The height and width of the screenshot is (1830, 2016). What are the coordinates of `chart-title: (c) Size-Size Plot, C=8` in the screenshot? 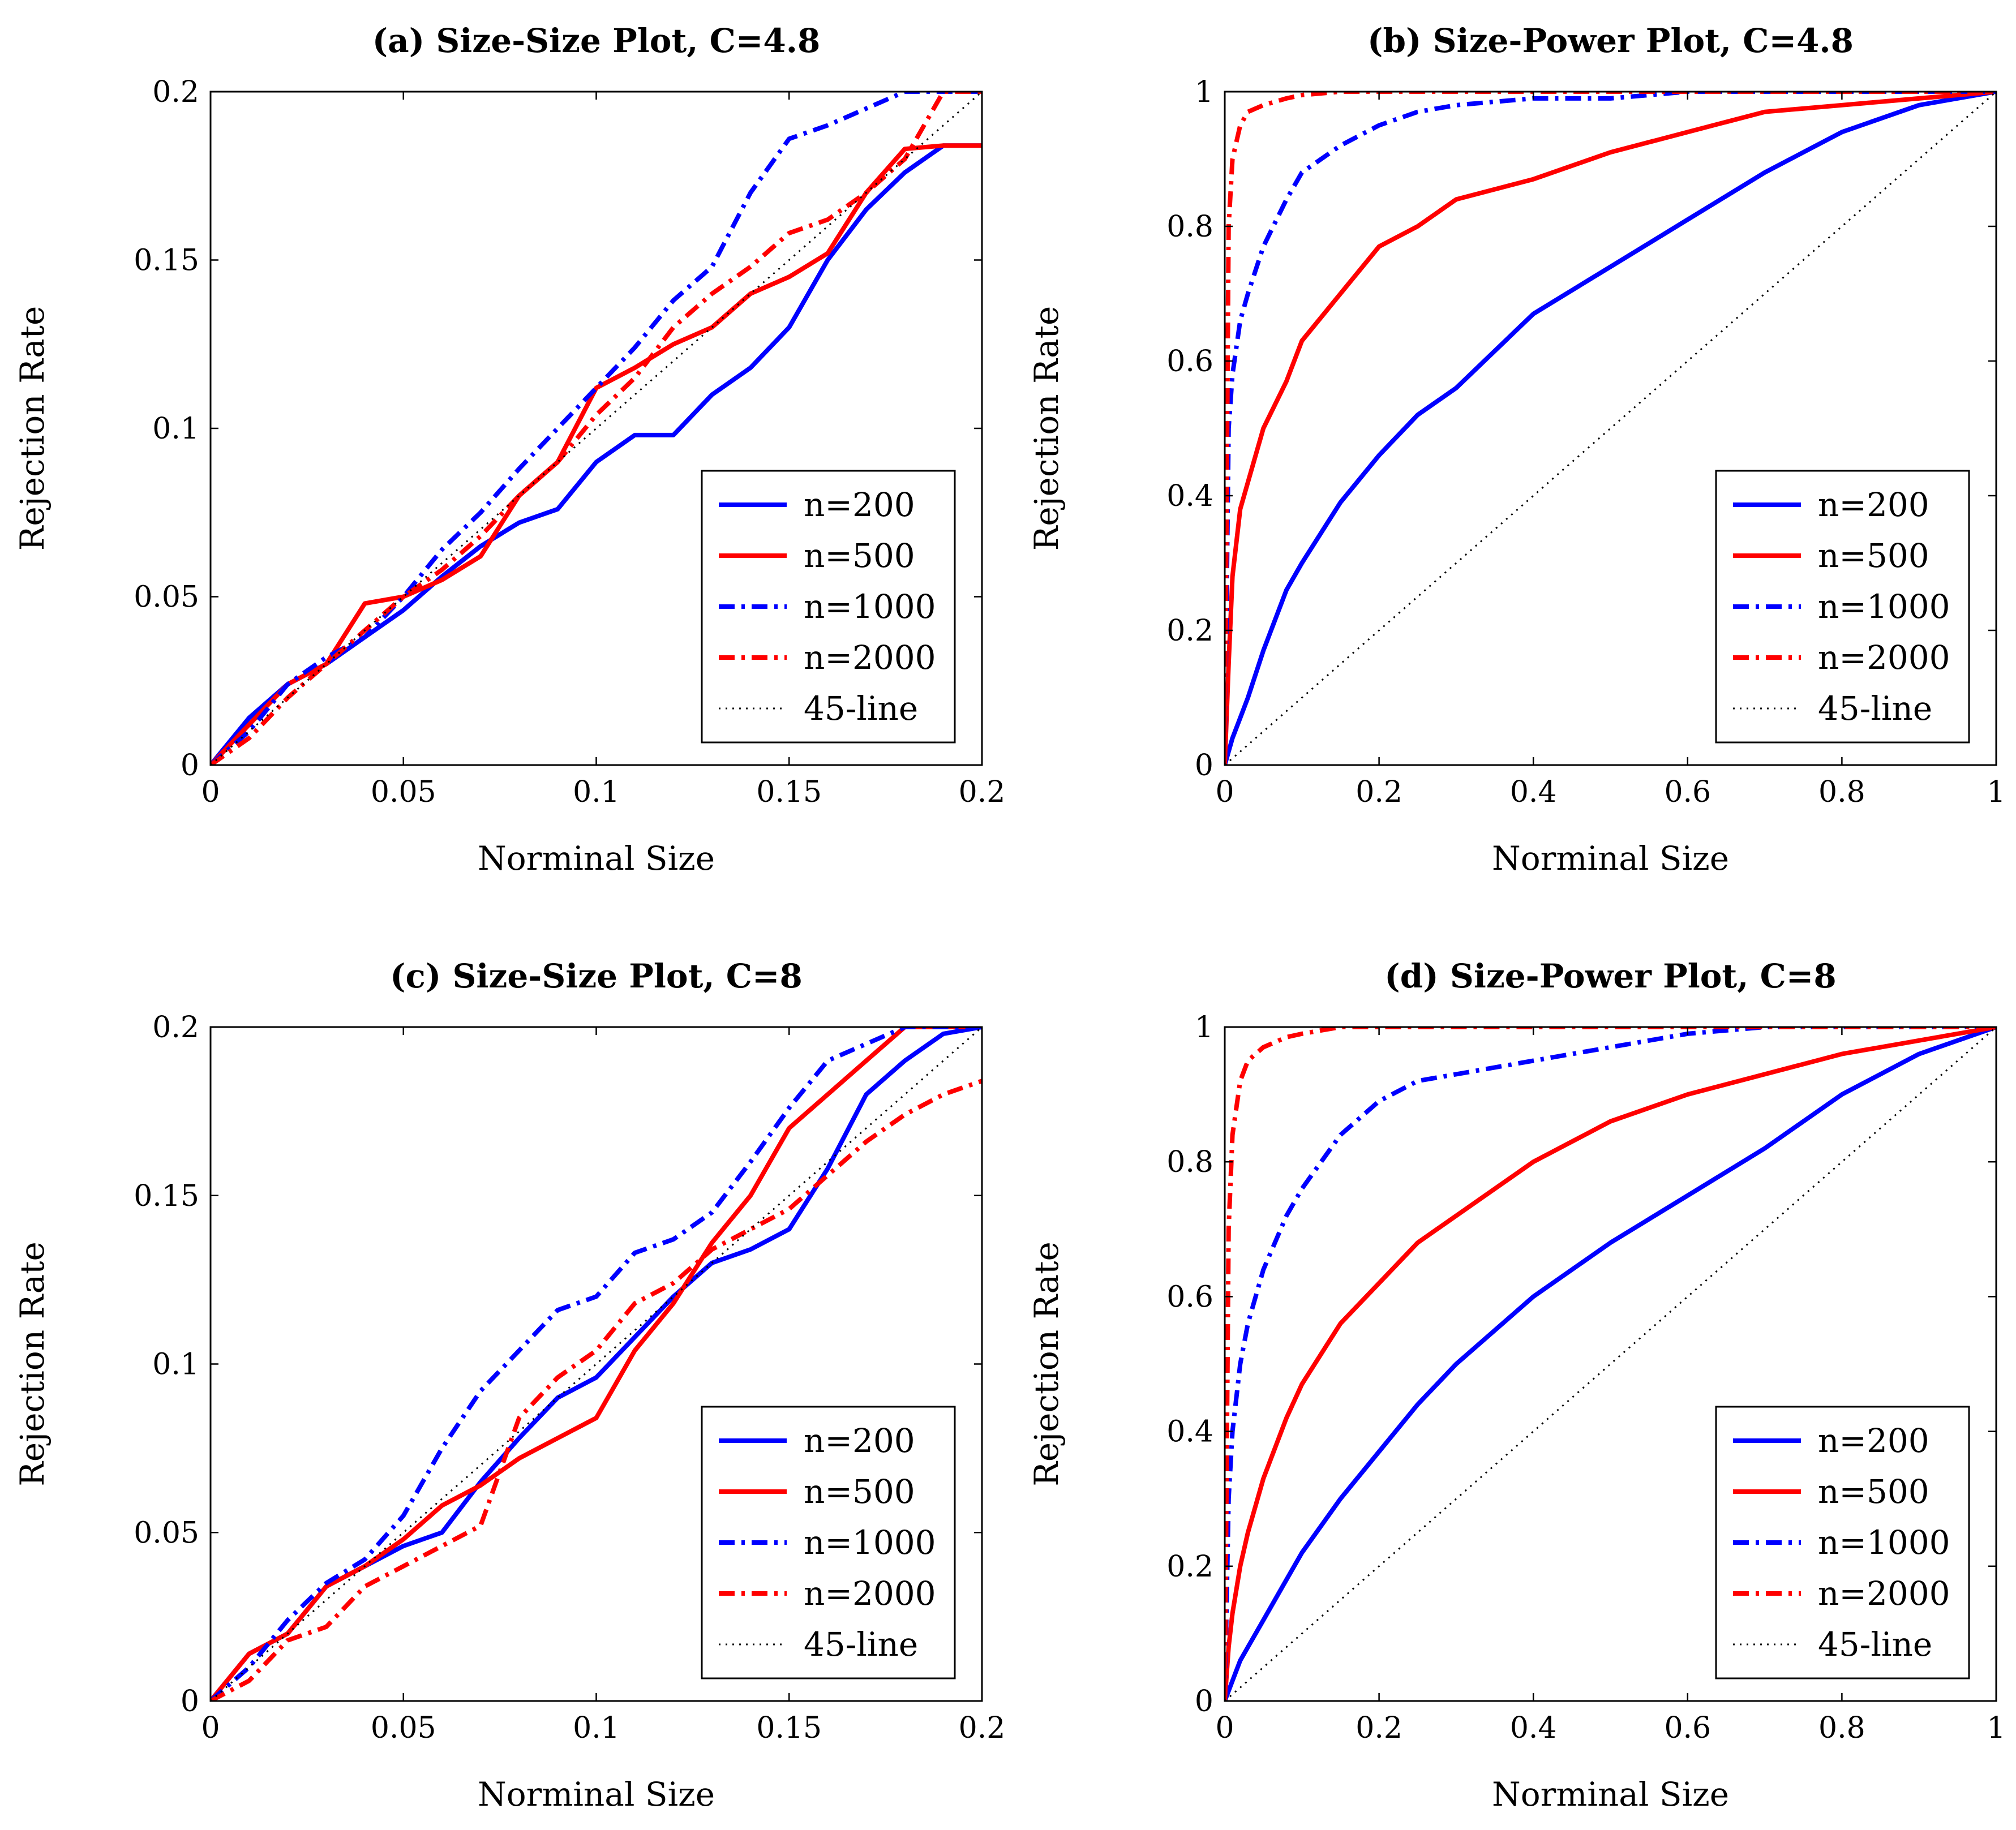 It's located at (596, 976).